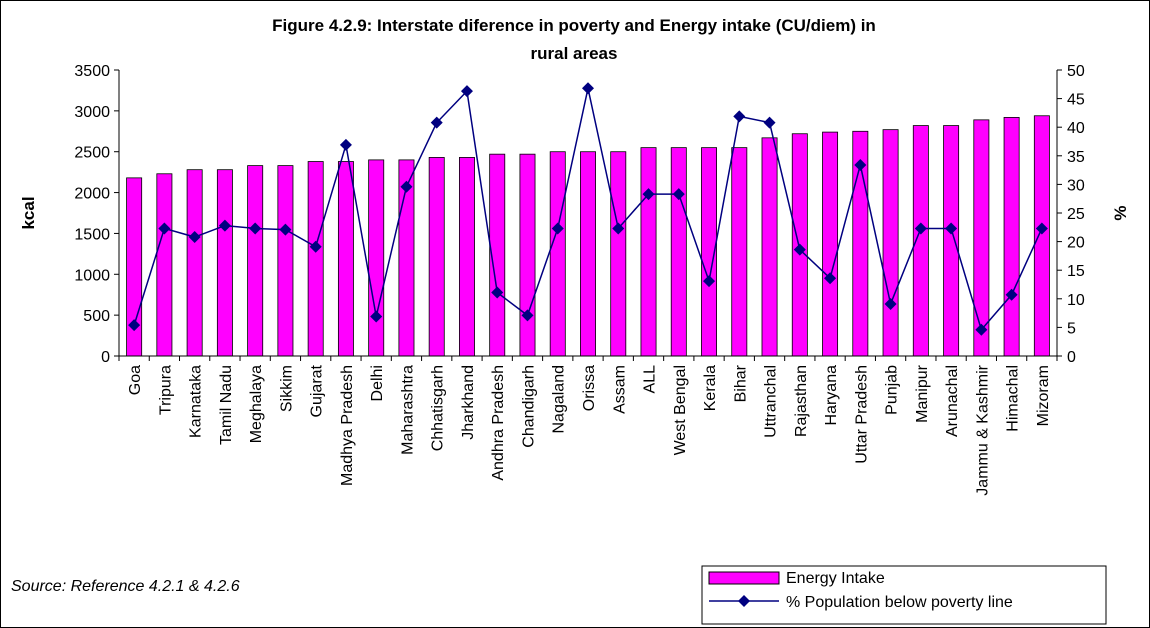  I want to click on x-tick-label: Chandigarh, so click(528, 406).